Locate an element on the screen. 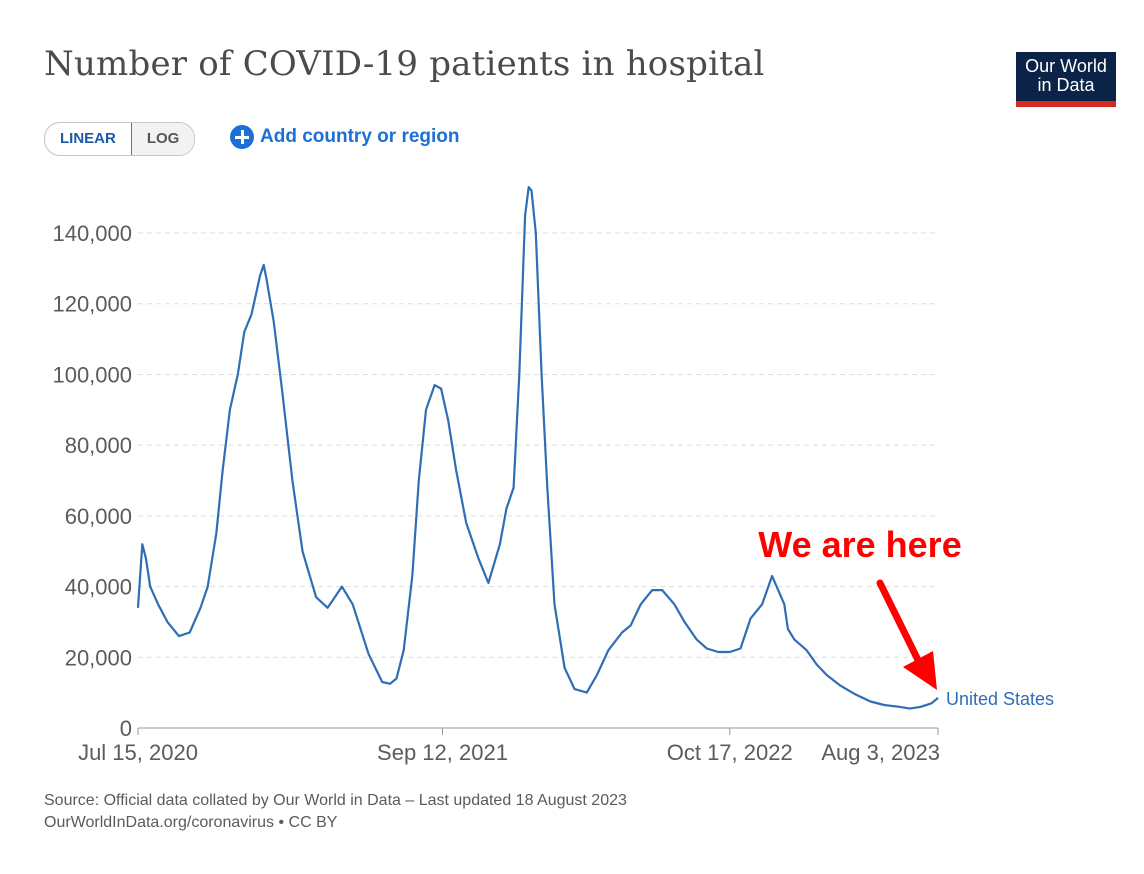 The width and height of the screenshot is (1144, 874). log-scale-button: LOG is located at coordinates (163, 139).